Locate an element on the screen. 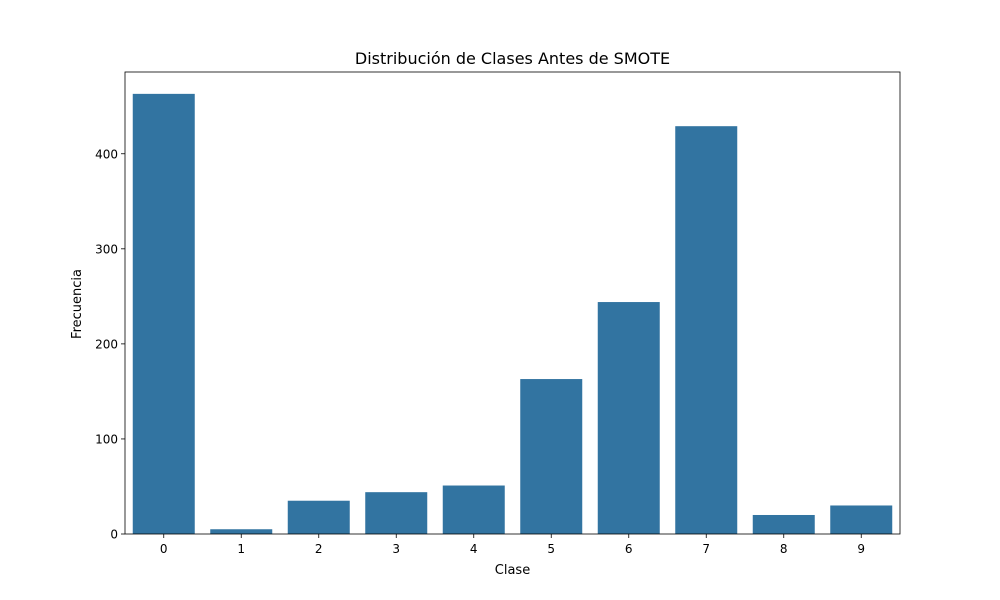  y-tick-label-100: 100 is located at coordinates (106, 439).